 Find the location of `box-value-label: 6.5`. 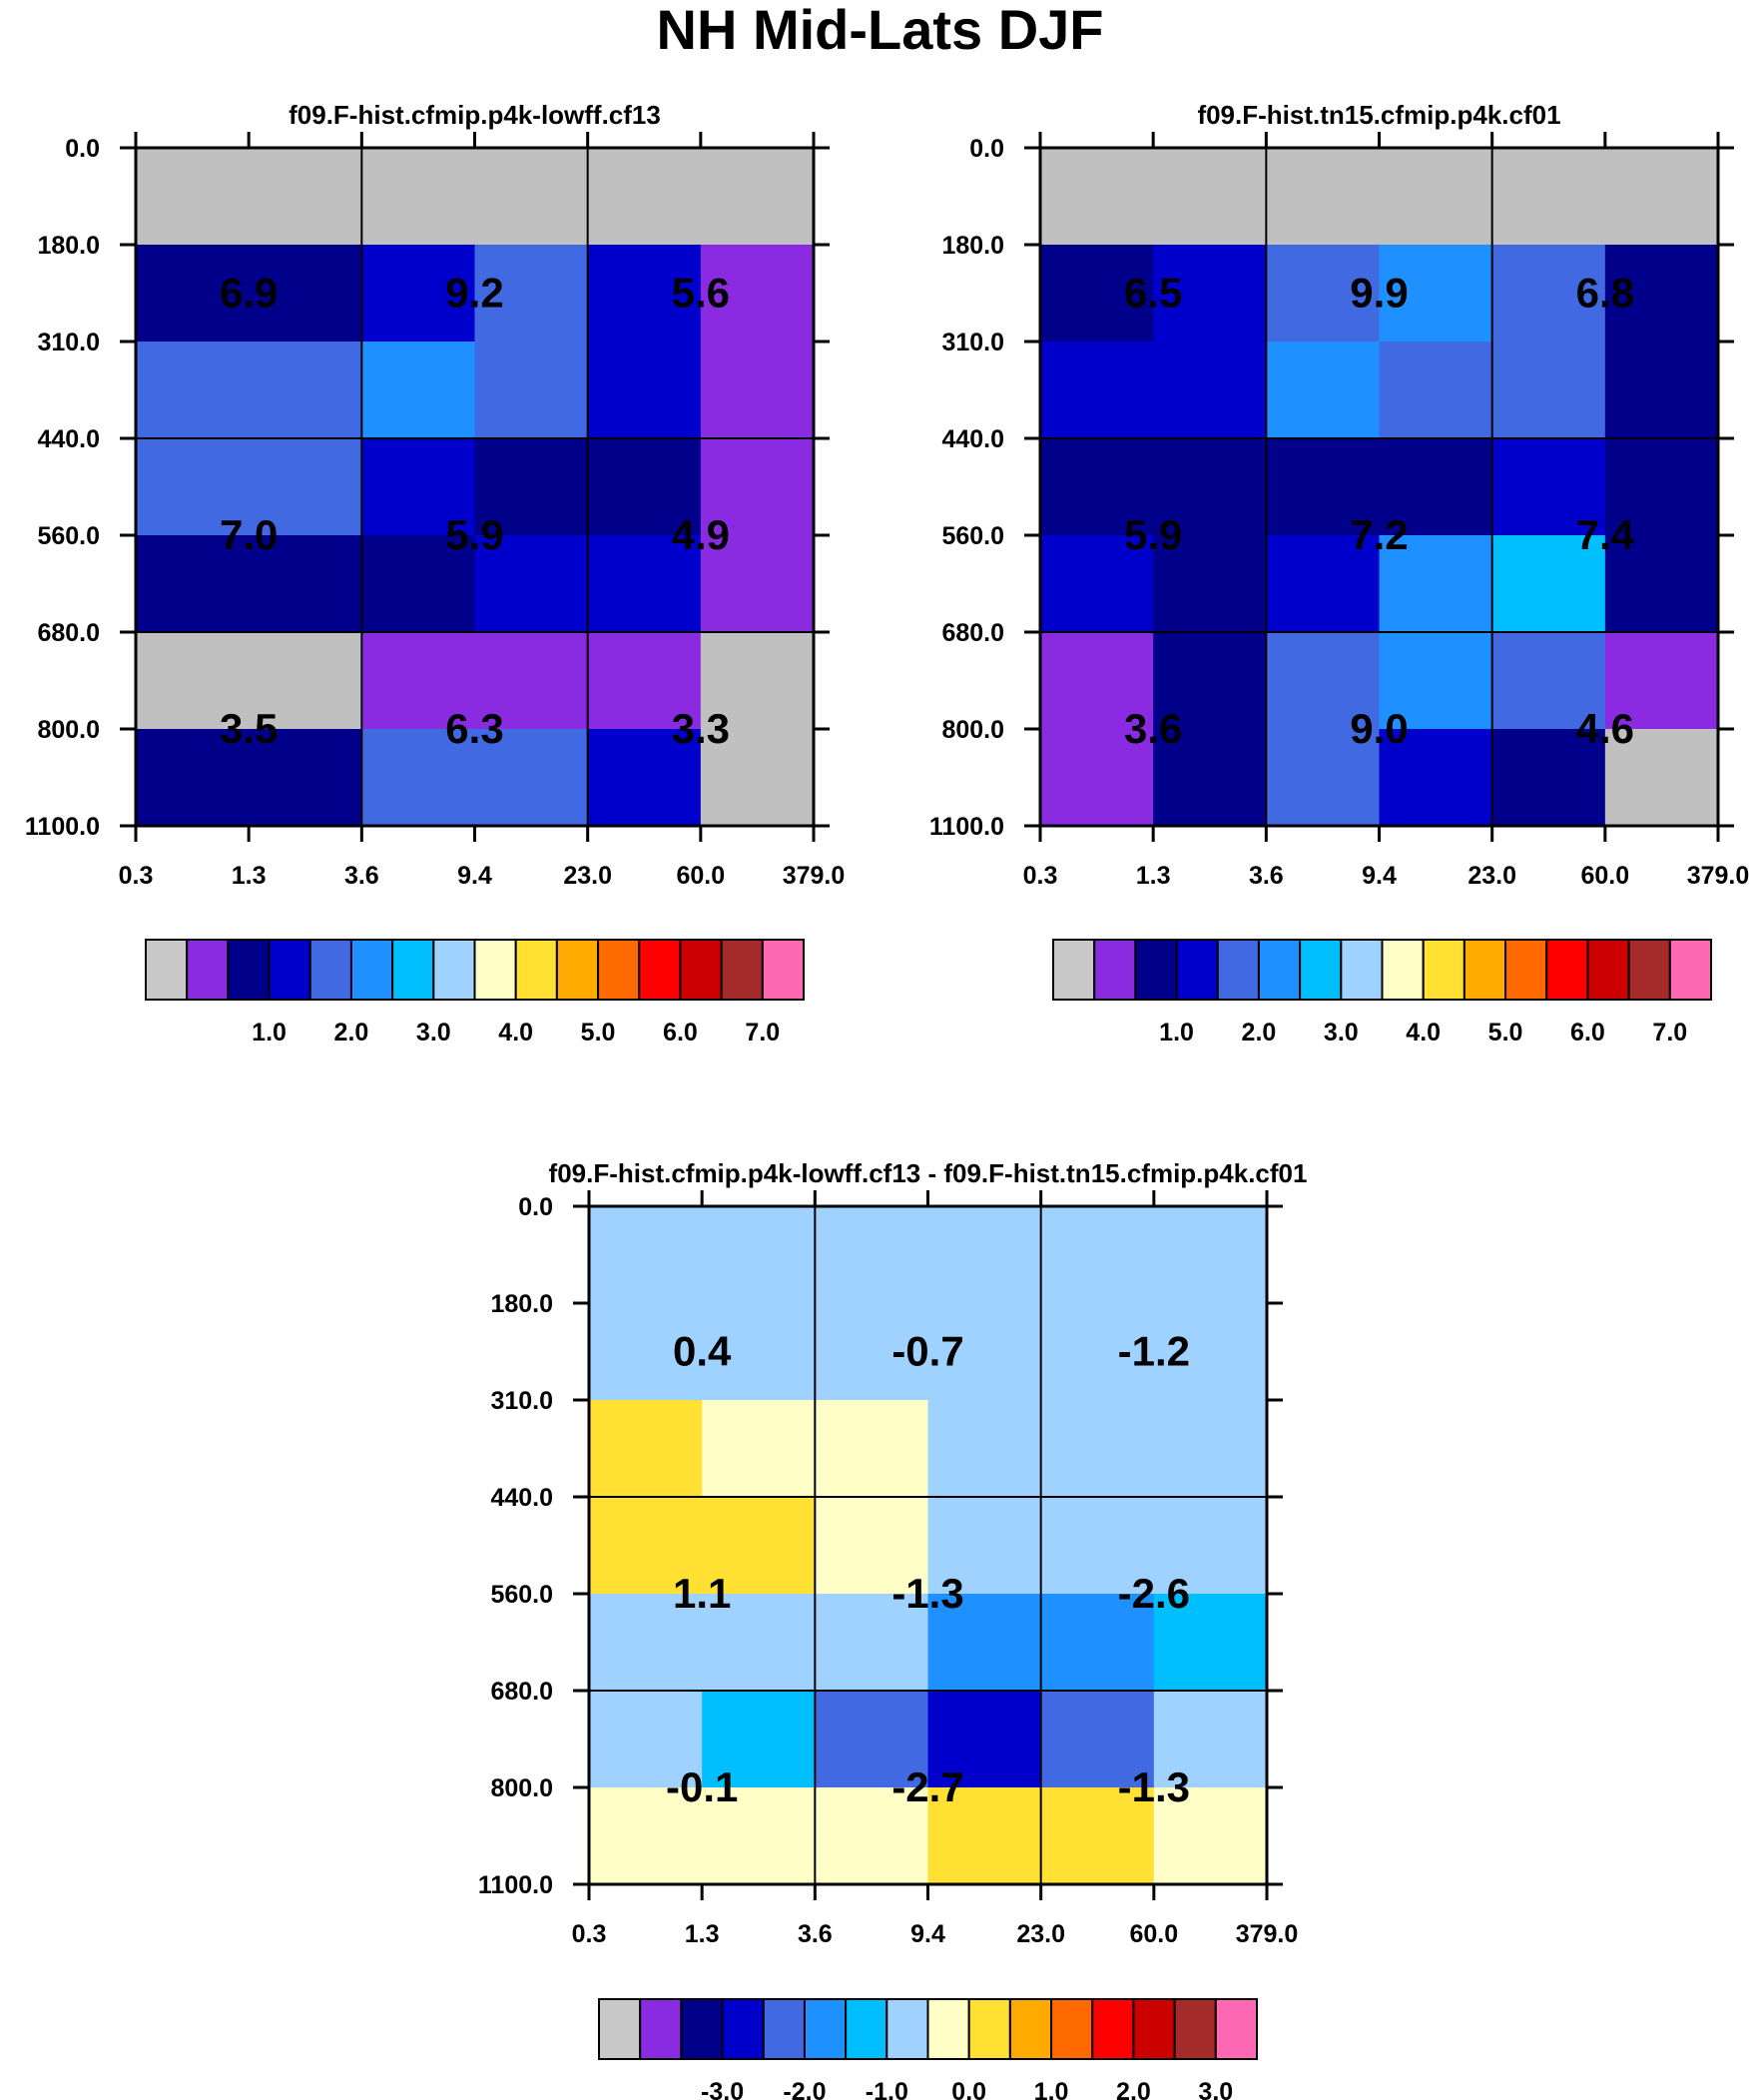

box-value-label: 6.5 is located at coordinates (1153, 293).